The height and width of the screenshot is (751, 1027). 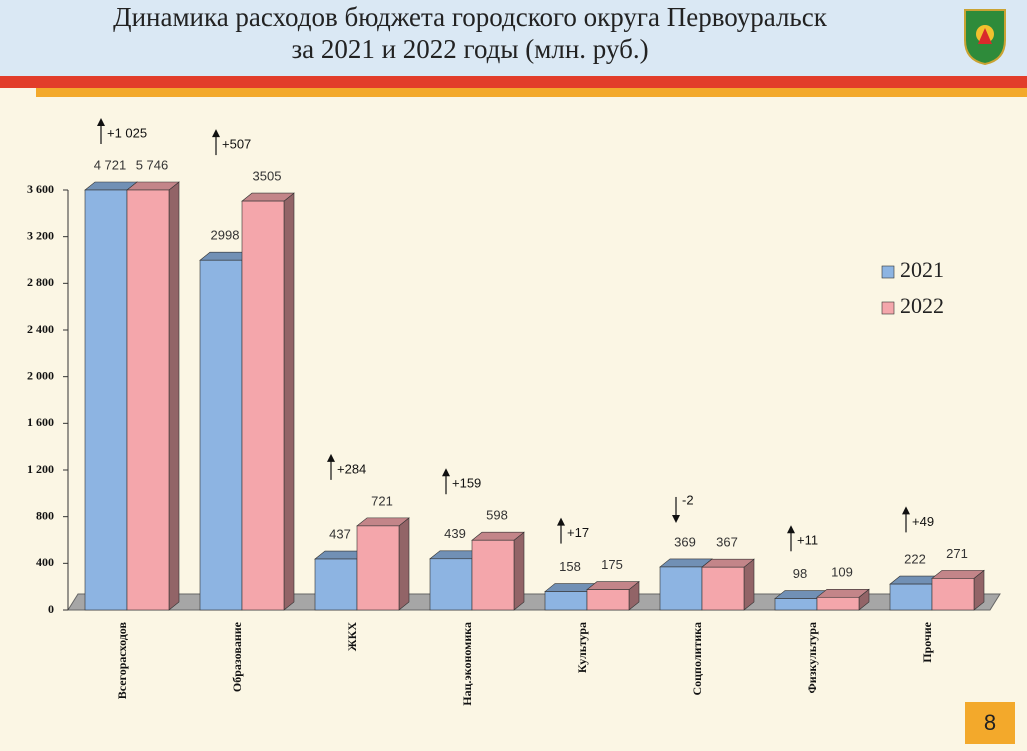 I want to click on value-label: 175, so click(x=612, y=564).